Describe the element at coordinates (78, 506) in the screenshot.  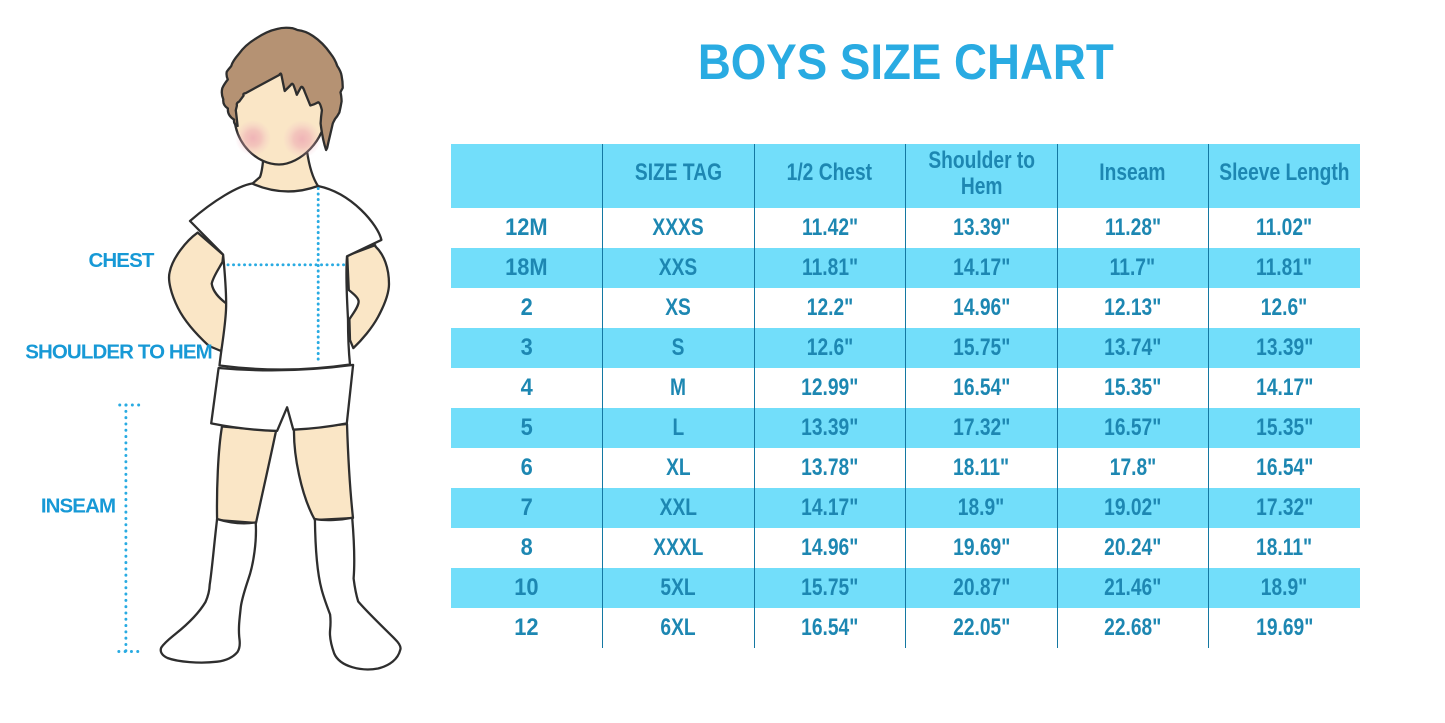
I see `svg-text: INSEAM` at that location.